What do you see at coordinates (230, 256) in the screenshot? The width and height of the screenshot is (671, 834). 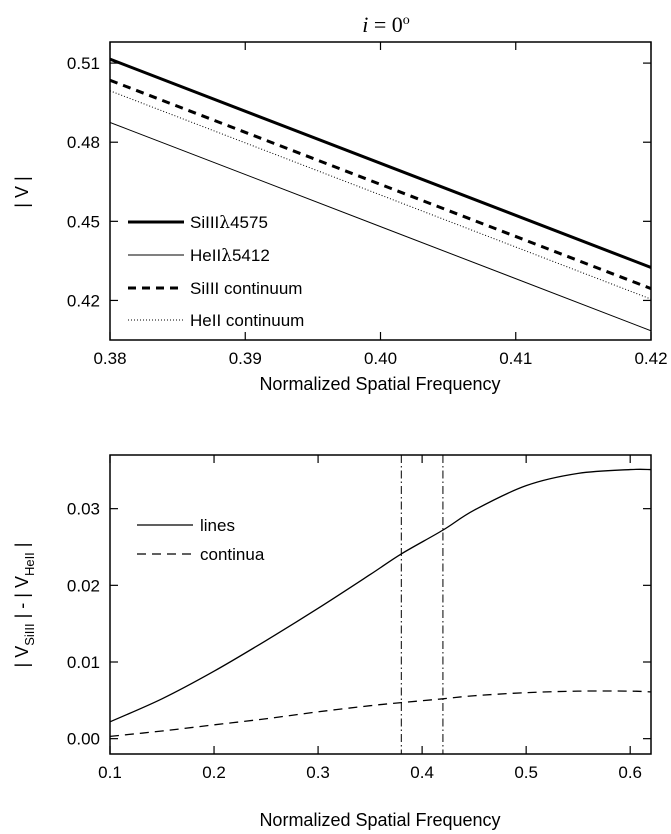 I see `legend-label-heii-line: HeIIλ5412` at bounding box center [230, 256].